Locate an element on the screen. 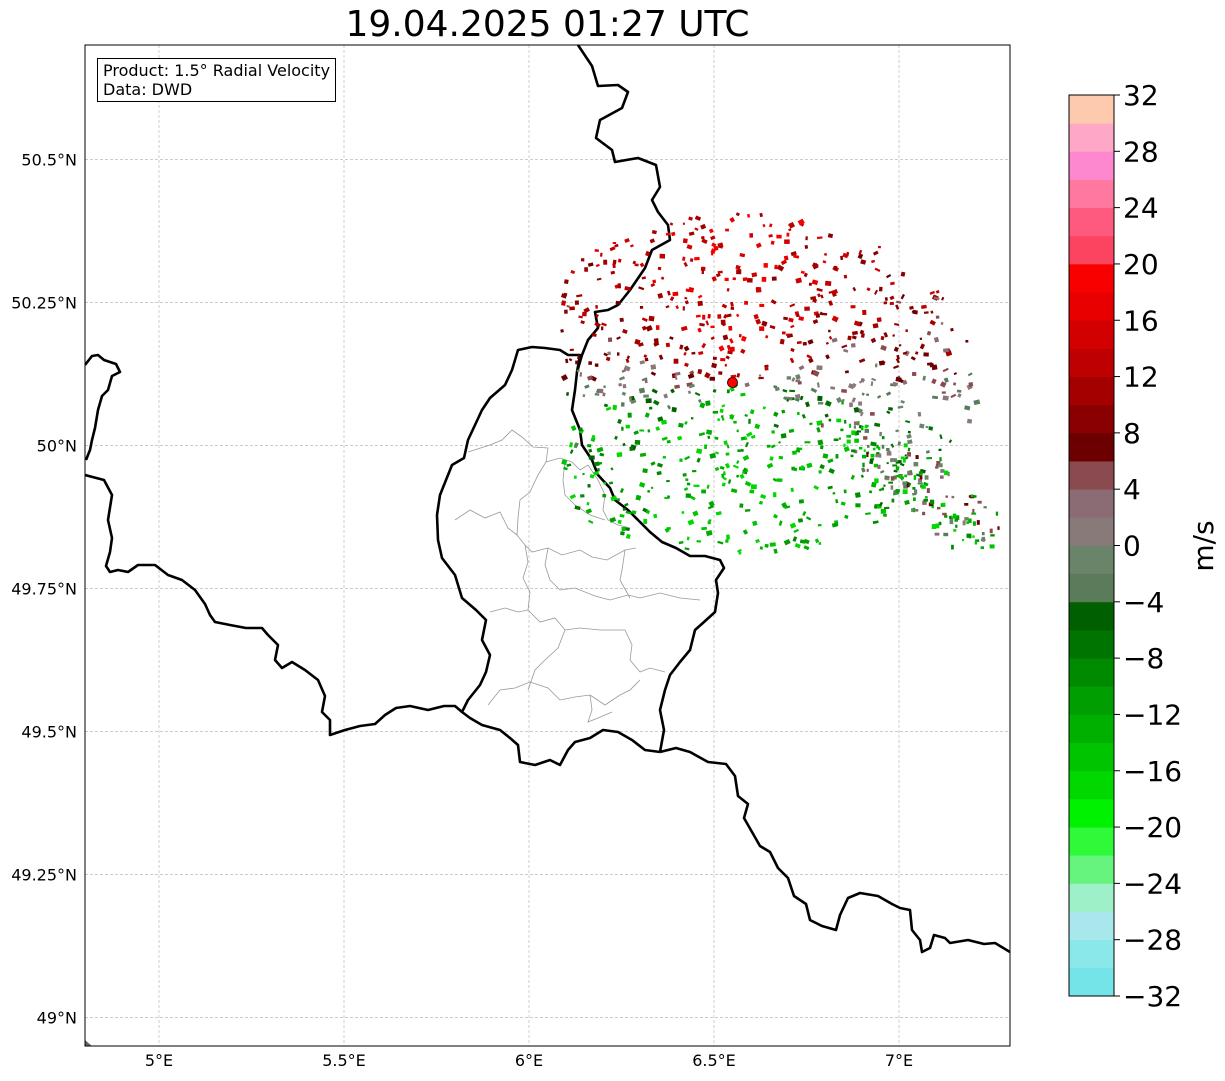 The image size is (1225, 1081). colorbar-tick-label: −28 is located at coordinates (1152, 940).